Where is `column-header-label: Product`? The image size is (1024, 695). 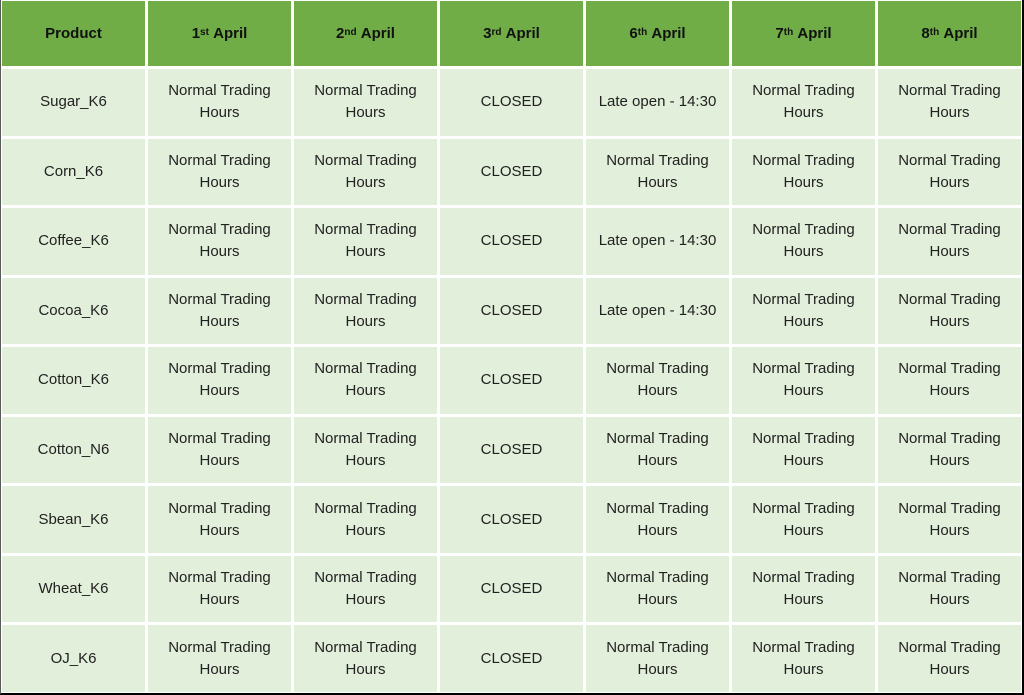 column-header-label: Product is located at coordinates (73, 33).